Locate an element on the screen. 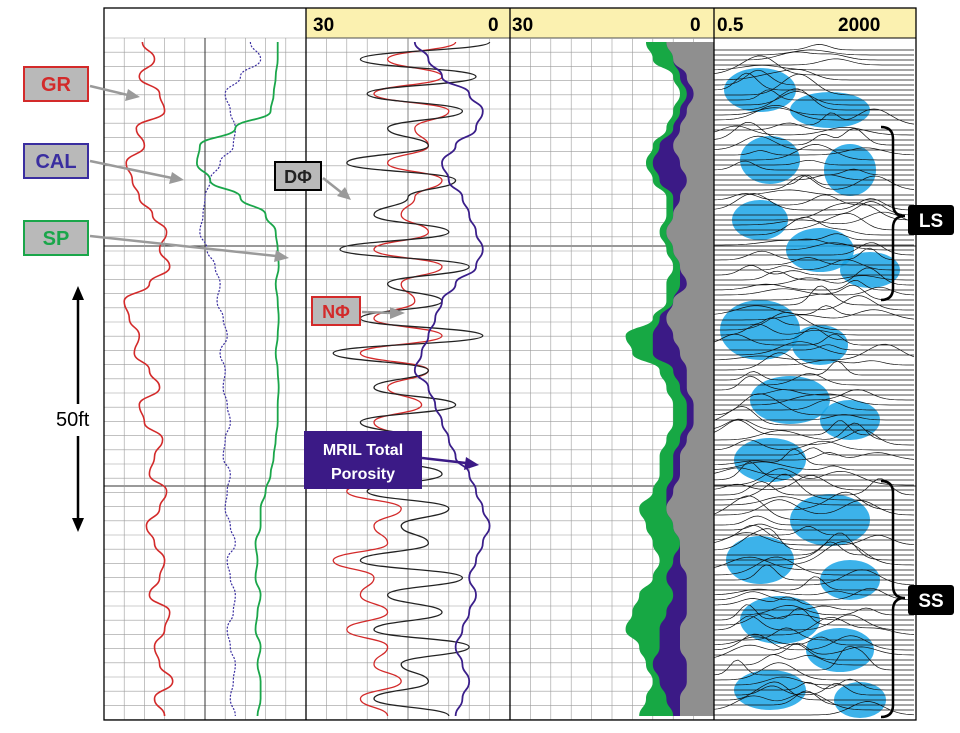 This screenshot has height=733, width=960. ls-zone-label: LS is located at coordinates (931, 221).